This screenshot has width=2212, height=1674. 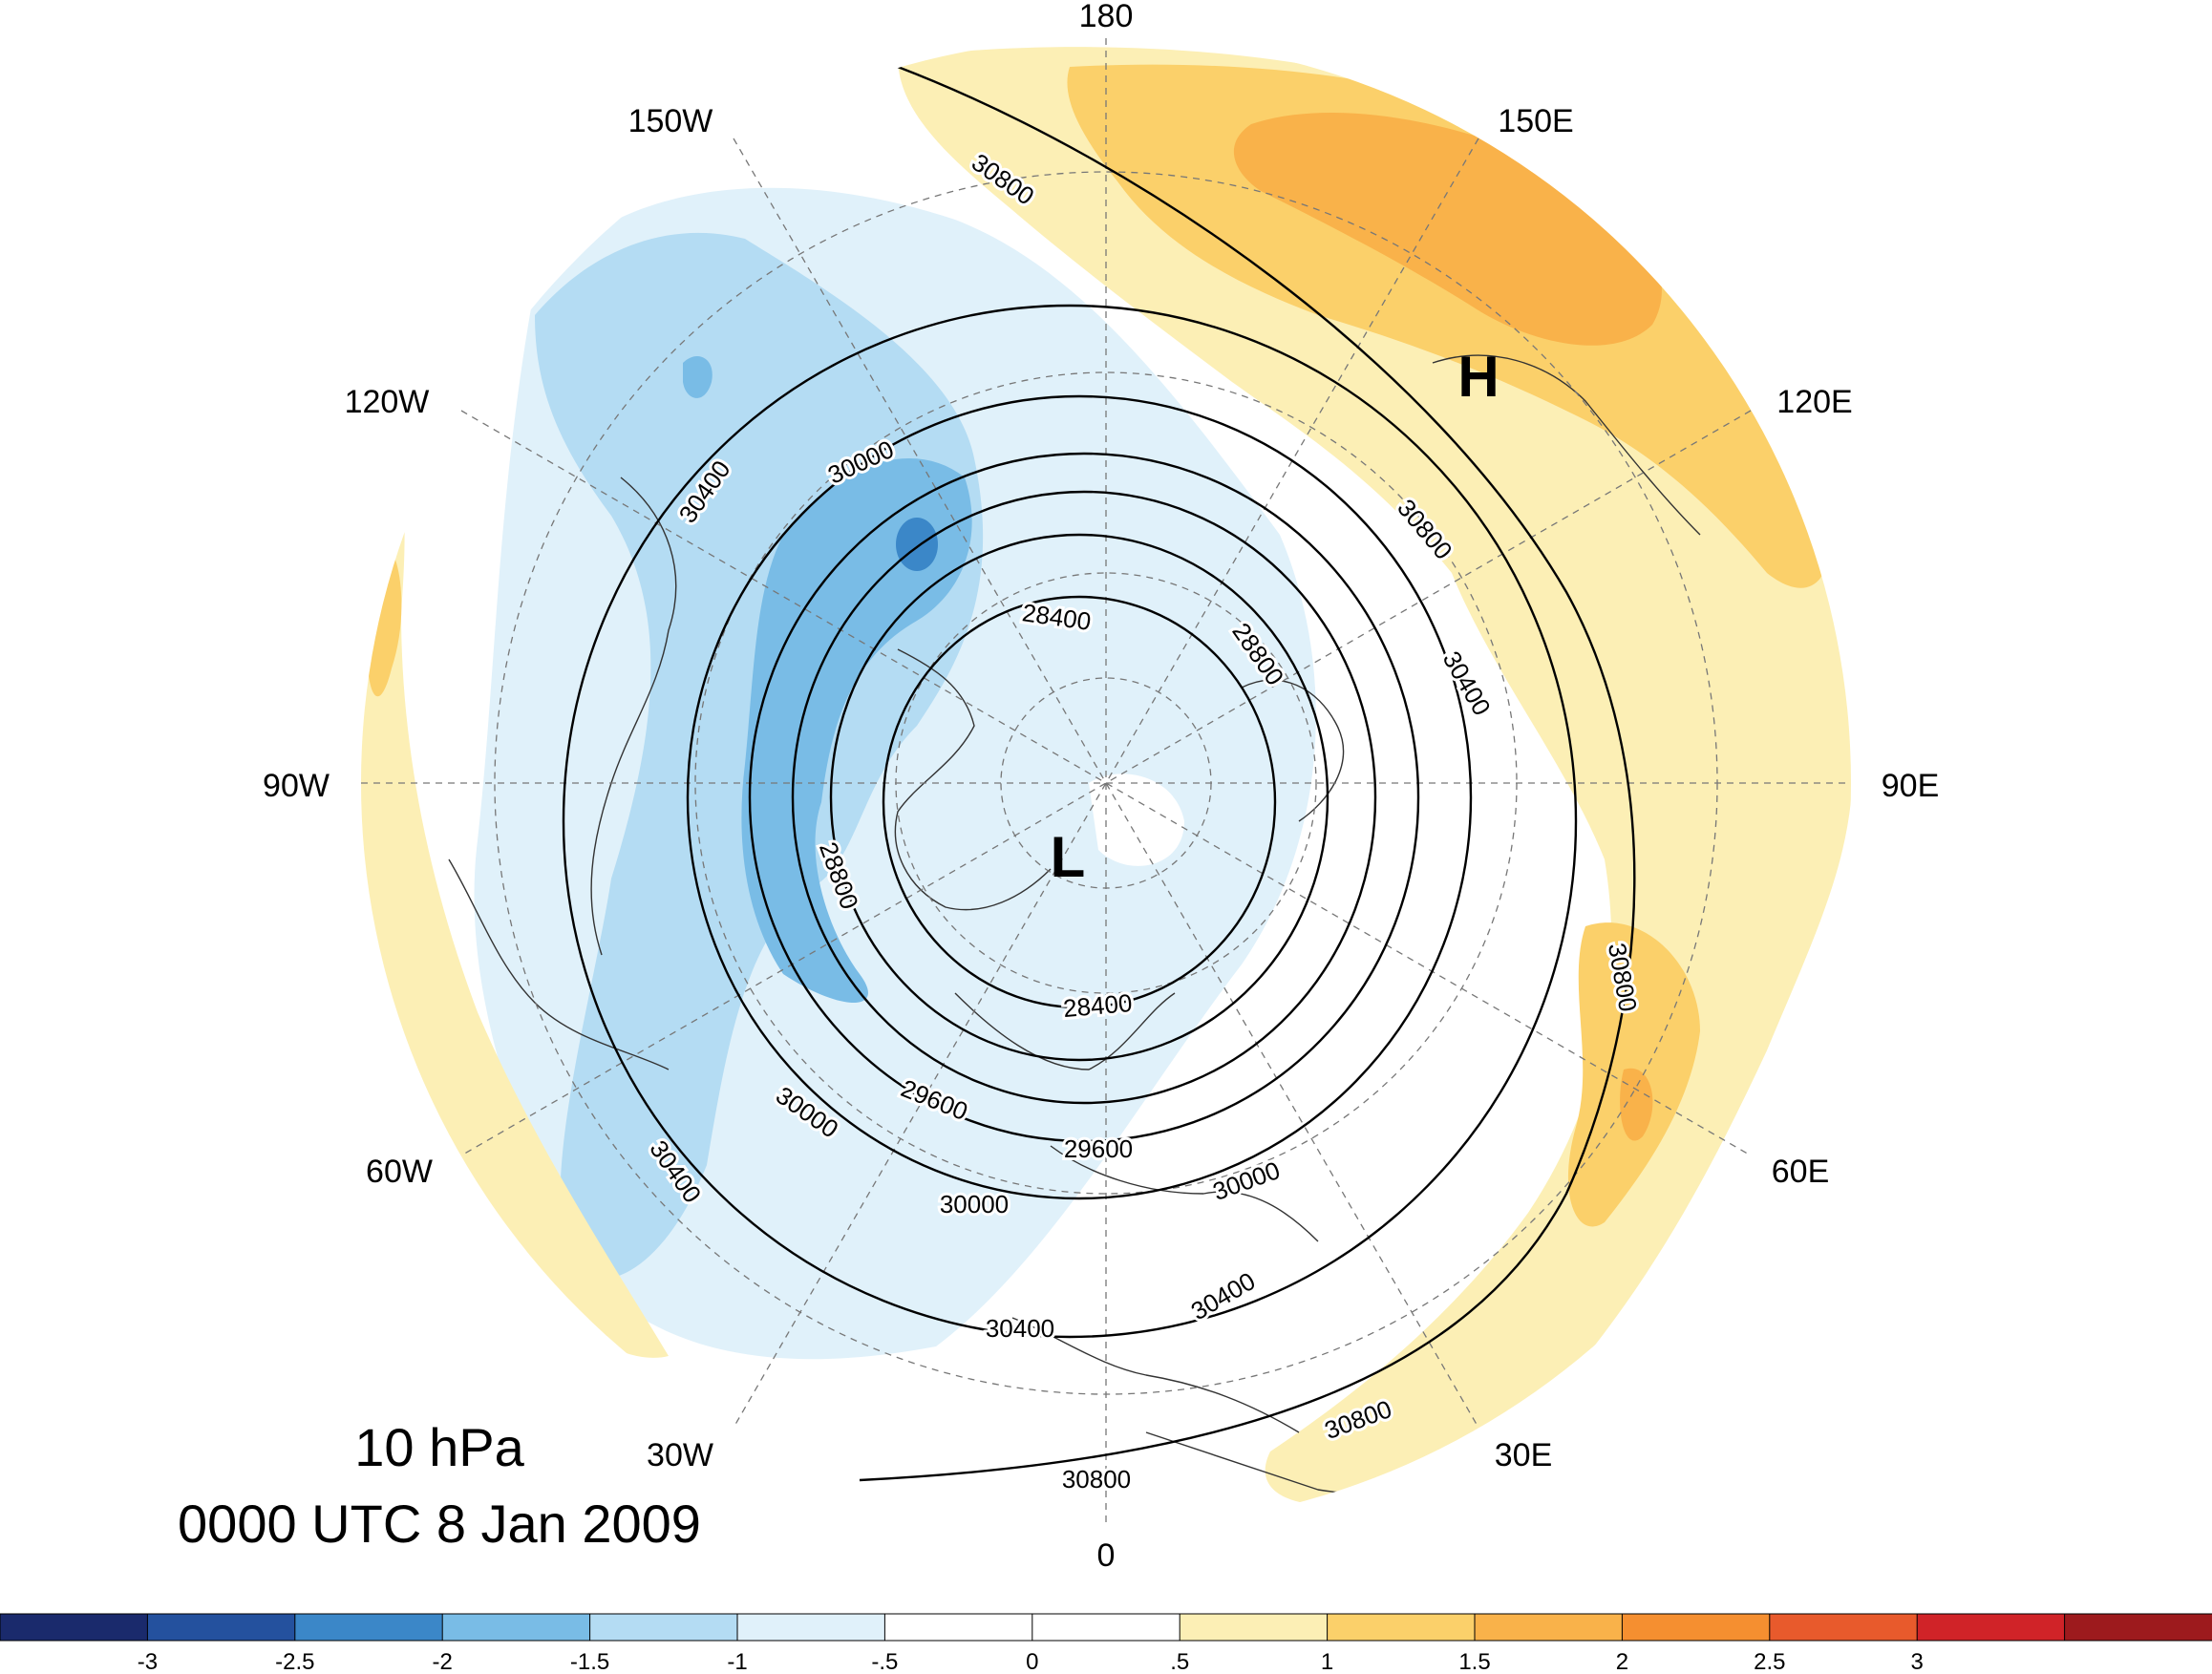 What do you see at coordinates (1535, 121) in the screenshot?
I see `lon-label-150e: 150E` at bounding box center [1535, 121].